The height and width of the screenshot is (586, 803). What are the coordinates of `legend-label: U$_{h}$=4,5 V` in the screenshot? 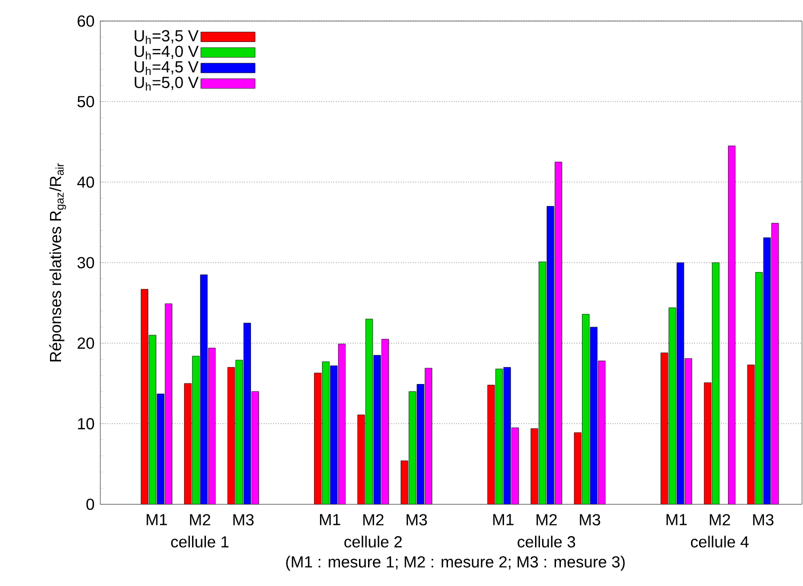 It's located at (166, 68).